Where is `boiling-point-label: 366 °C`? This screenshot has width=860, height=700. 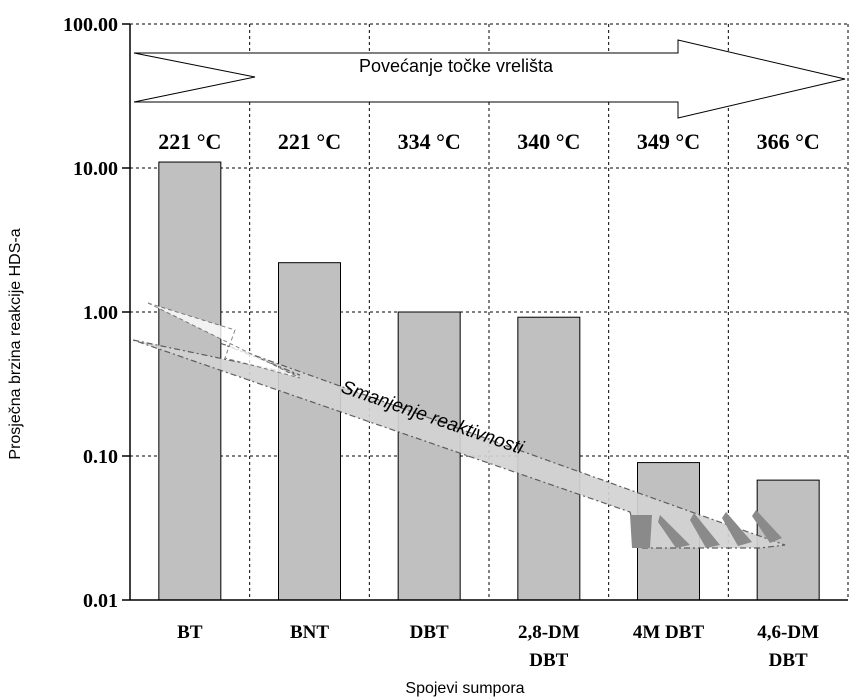
boiling-point-label: 366 °C is located at coordinates (788, 141).